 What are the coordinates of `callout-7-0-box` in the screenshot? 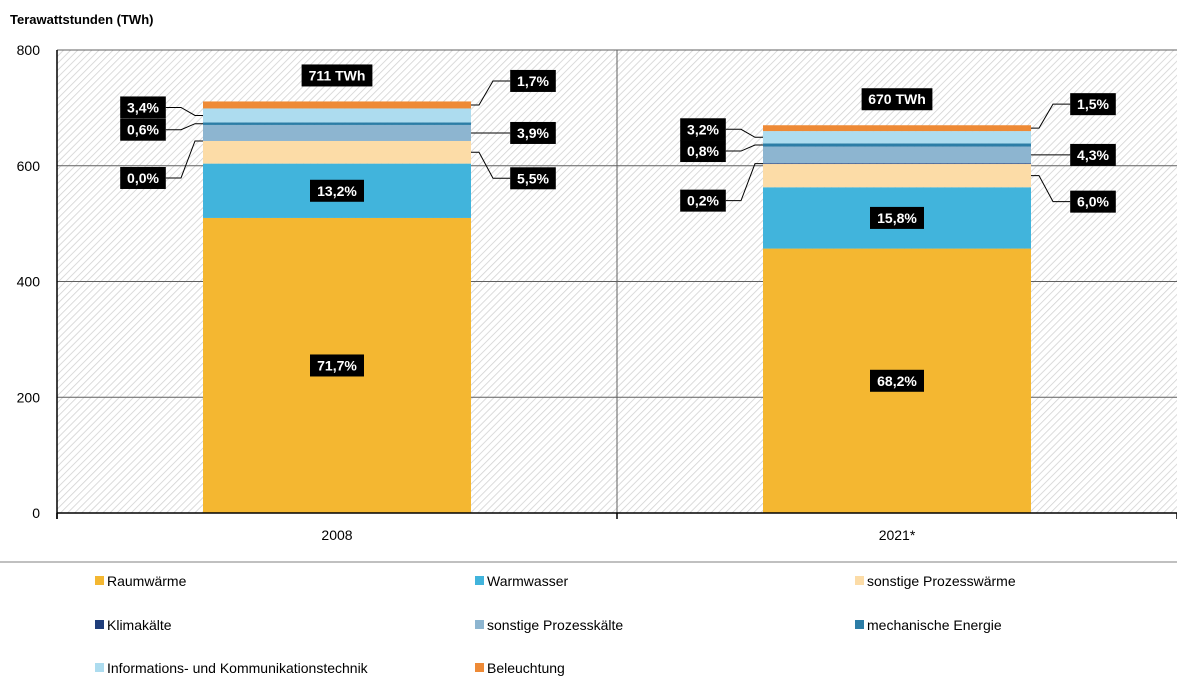 It's located at (533, 80).